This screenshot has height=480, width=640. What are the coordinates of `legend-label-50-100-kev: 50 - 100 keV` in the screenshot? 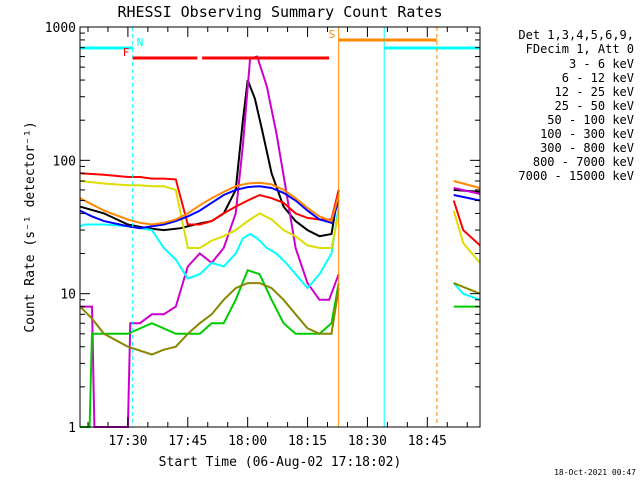 It's located at (590, 120).